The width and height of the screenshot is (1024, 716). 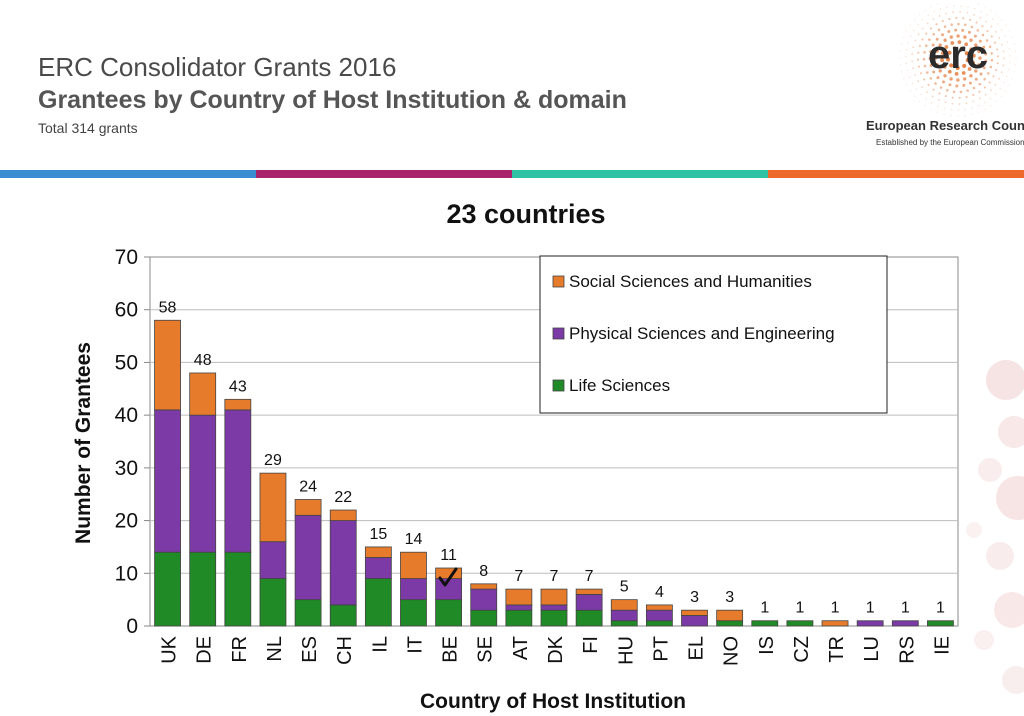 I want to click on y-tick-label: 30, so click(x=126, y=468).